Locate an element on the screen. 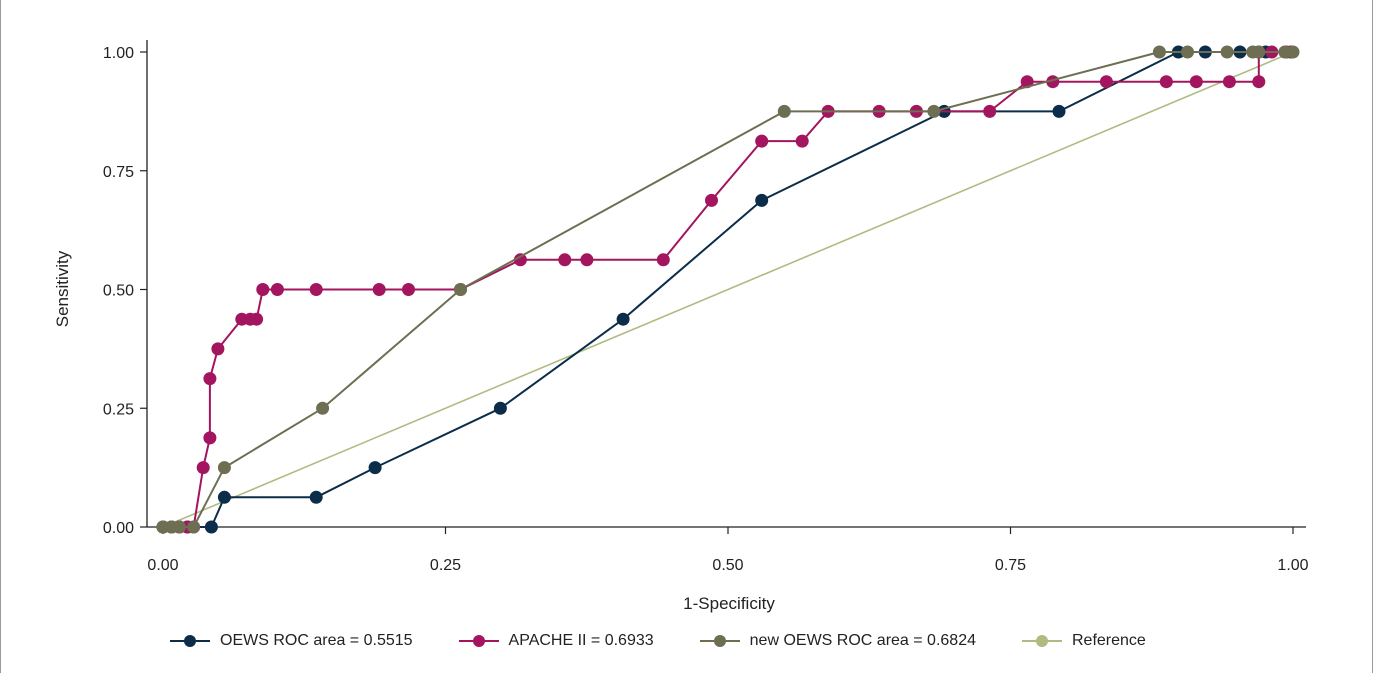  x-tick-label: 0.25 is located at coordinates (445, 565).